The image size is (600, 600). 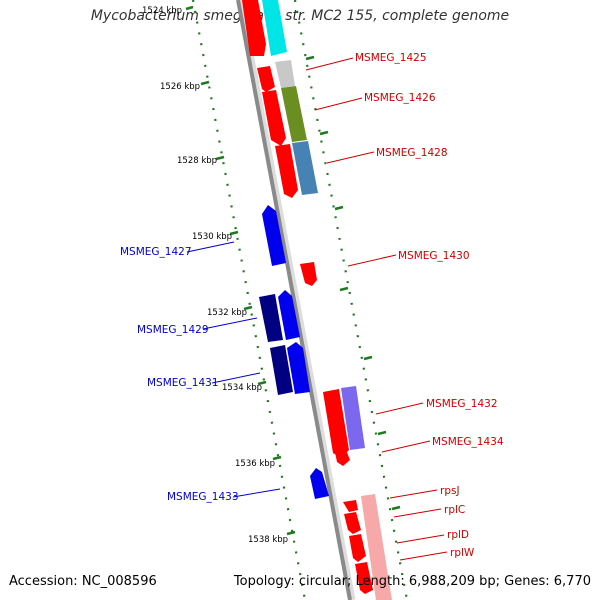 What do you see at coordinates (376, 547) in the screenshot?
I see `gene-block-pink` at bounding box center [376, 547].